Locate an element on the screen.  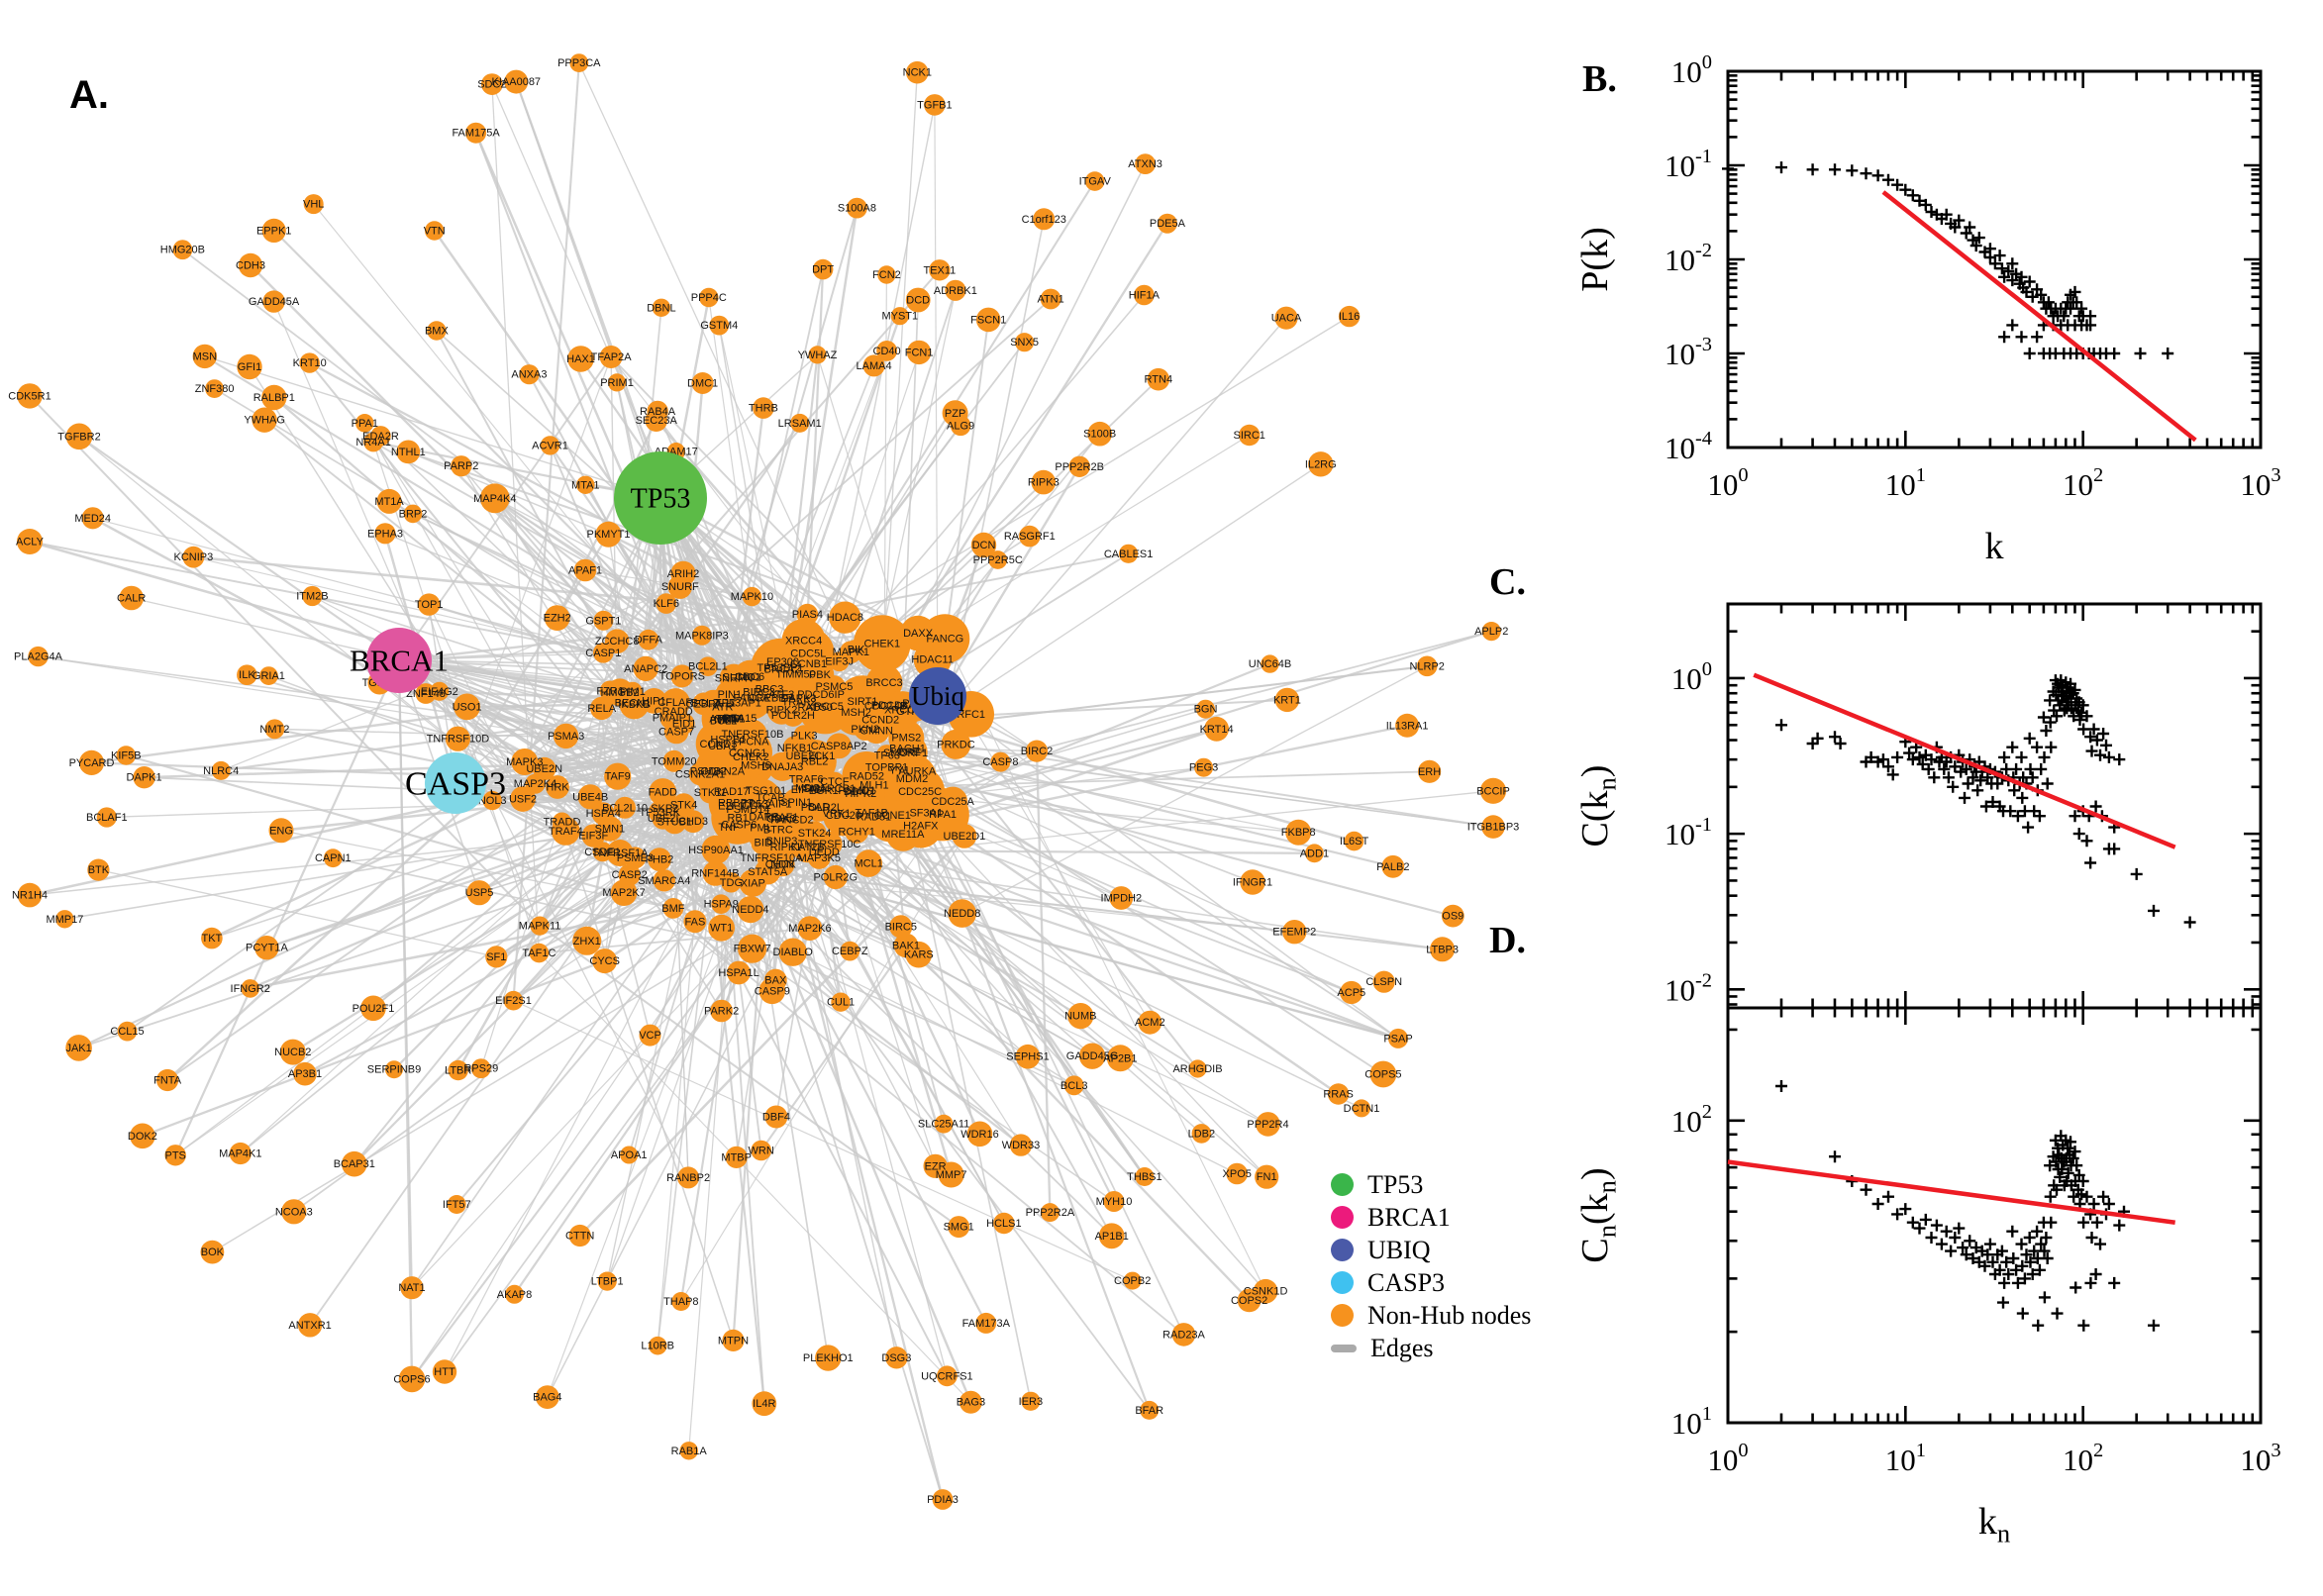
network-node-label: SF3A1 is located at coordinates (926, 814).